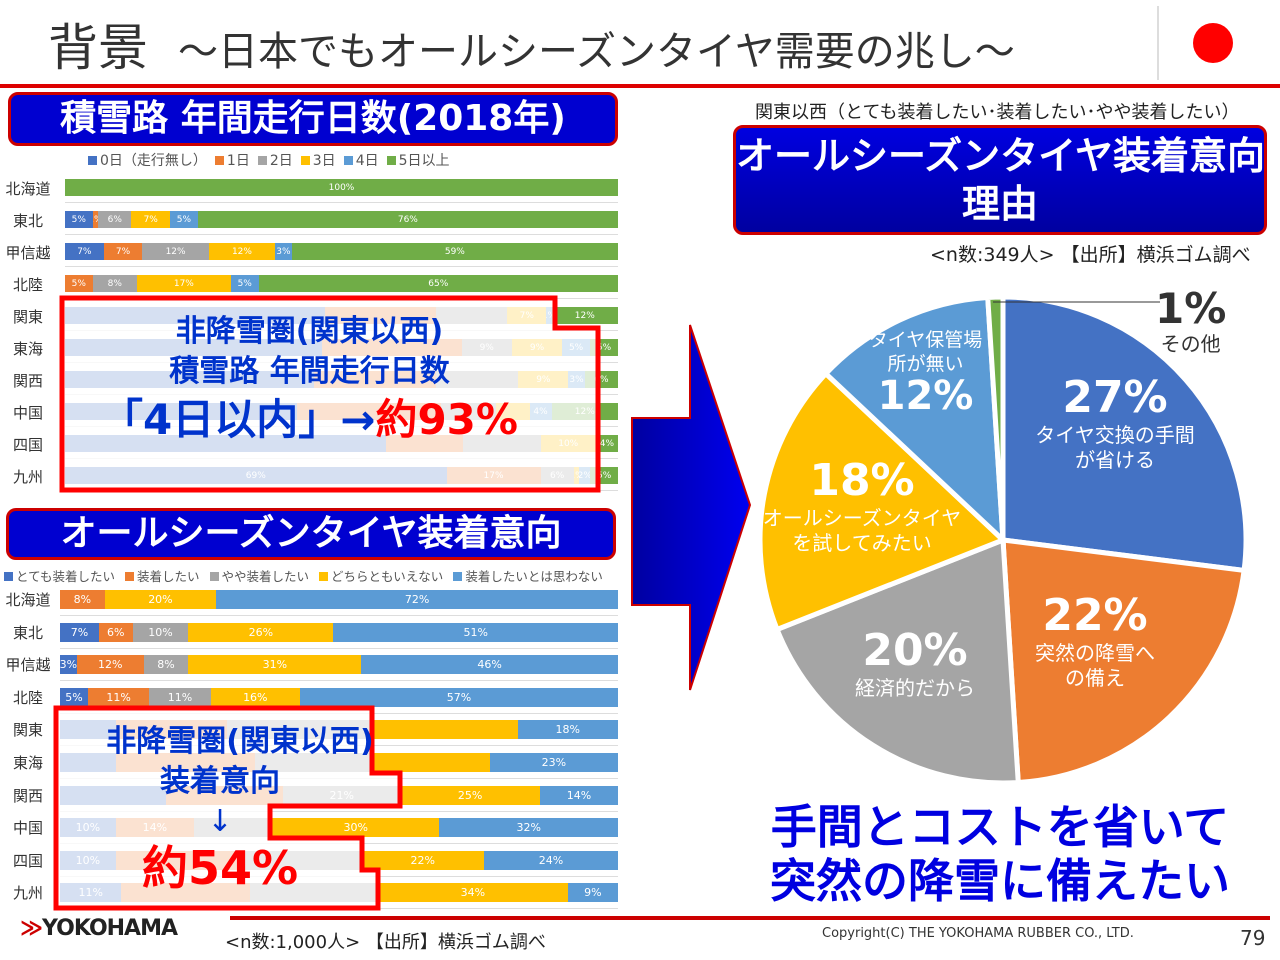  I want to click on row-label: 中国, so click(27, 413).